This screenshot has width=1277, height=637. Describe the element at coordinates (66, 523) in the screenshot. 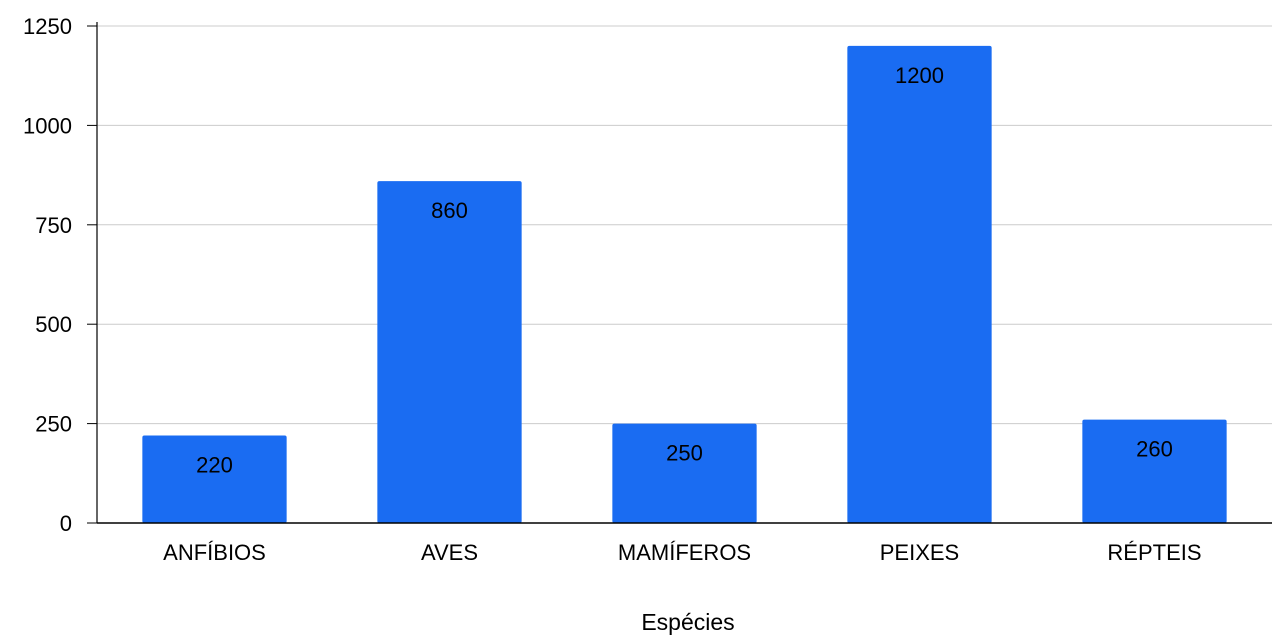

I see `y-tick-label: 0` at that location.